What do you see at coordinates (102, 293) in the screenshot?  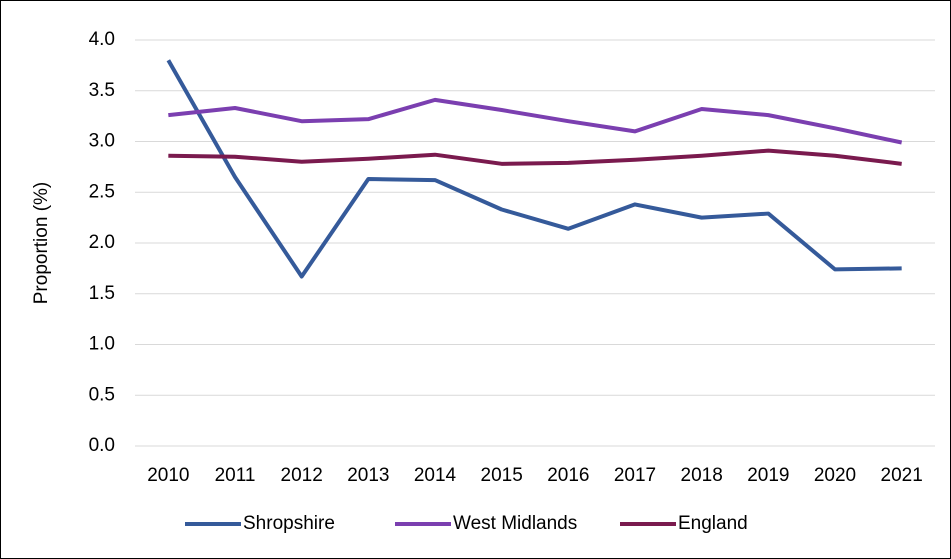 I see `y-tick-label: 1.5` at bounding box center [102, 293].